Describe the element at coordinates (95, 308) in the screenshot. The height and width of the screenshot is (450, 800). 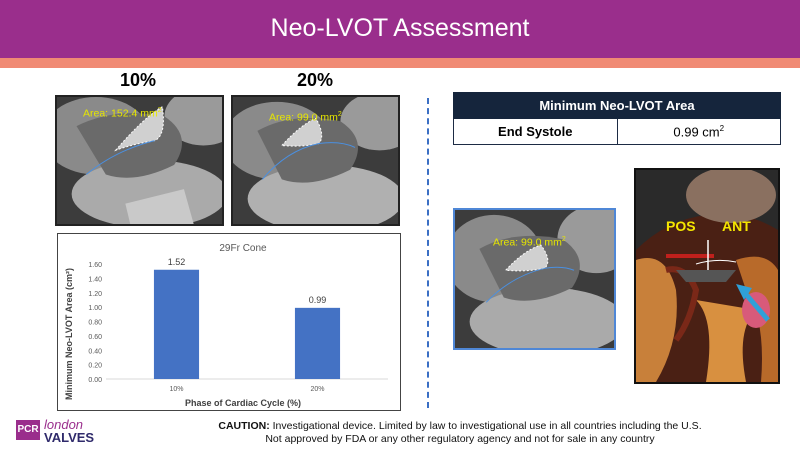
I see `y-tick-label: 1.00` at that location.